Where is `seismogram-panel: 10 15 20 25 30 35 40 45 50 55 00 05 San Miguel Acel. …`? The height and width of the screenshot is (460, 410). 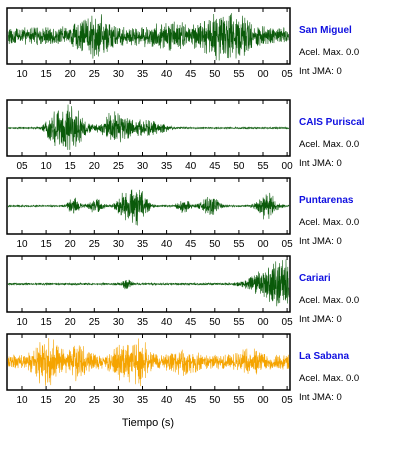
seismogram-panel: 10 15 20 25 30 35 40 45 50 55 00 05 San Miguel Acel. … is located at coordinates (182, 43).